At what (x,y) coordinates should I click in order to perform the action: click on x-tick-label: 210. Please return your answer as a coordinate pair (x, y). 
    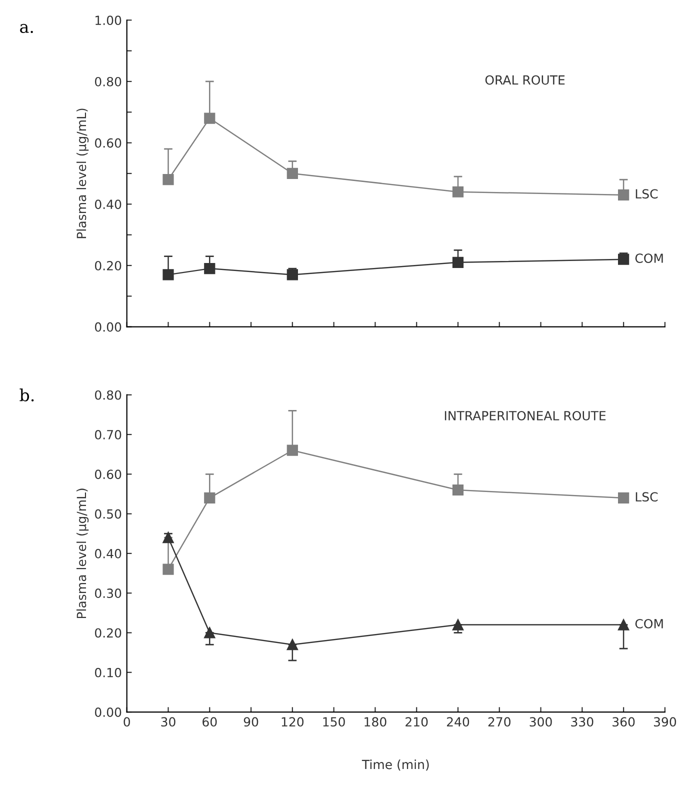
    Looking at the image, I should click on (417, 722).